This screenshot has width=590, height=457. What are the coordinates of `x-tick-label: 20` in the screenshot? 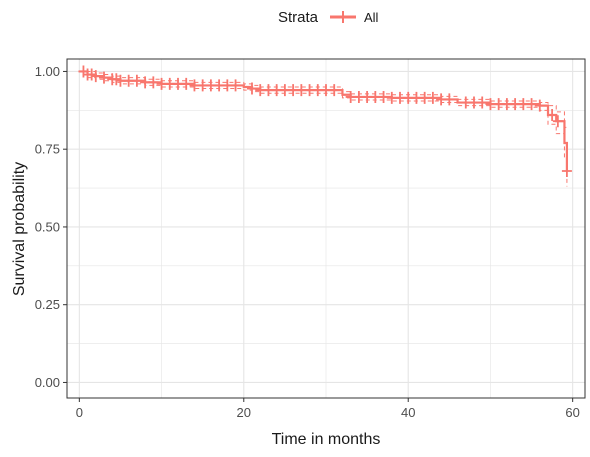 It's located at (244, 412).